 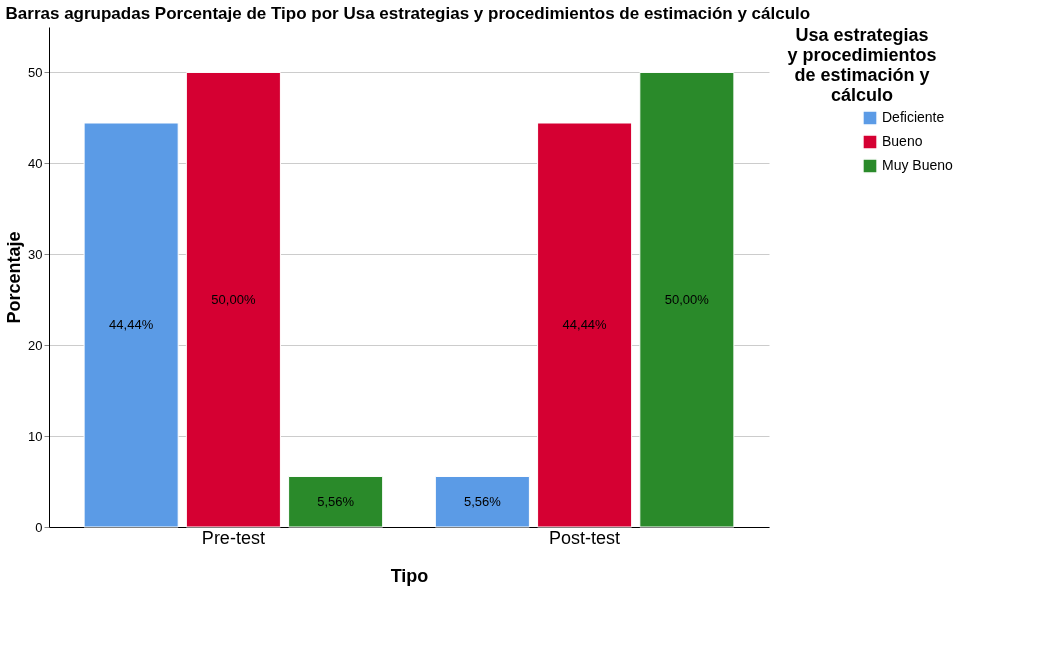 I want to click on legend-label: Muy Bueno, so click(x=918, y=165).